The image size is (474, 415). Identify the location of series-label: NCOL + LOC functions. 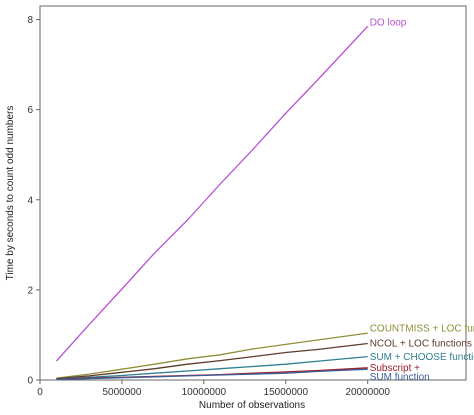
(421, 344).